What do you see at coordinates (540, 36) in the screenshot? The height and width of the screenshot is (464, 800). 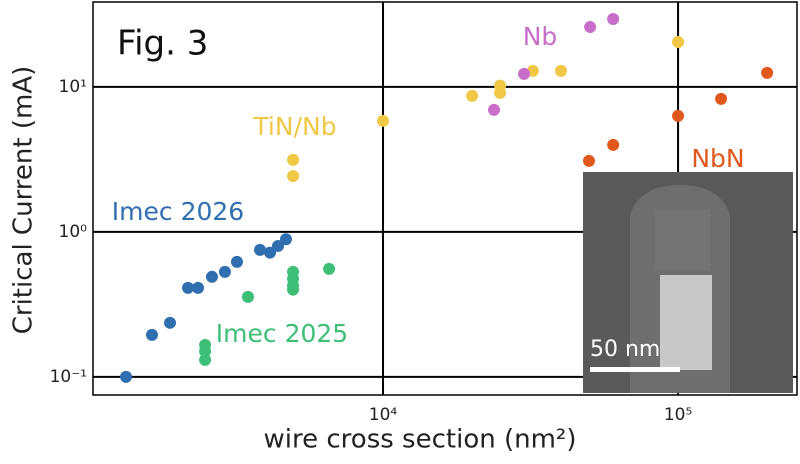 I see `series-label: Nb` at bounding box center [540, 36].